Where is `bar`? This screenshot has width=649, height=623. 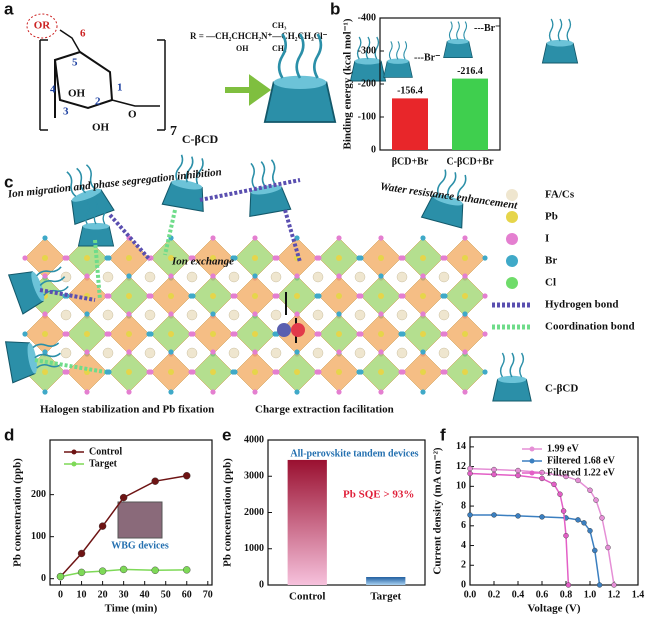 bar is located at coordinates (307, 522).